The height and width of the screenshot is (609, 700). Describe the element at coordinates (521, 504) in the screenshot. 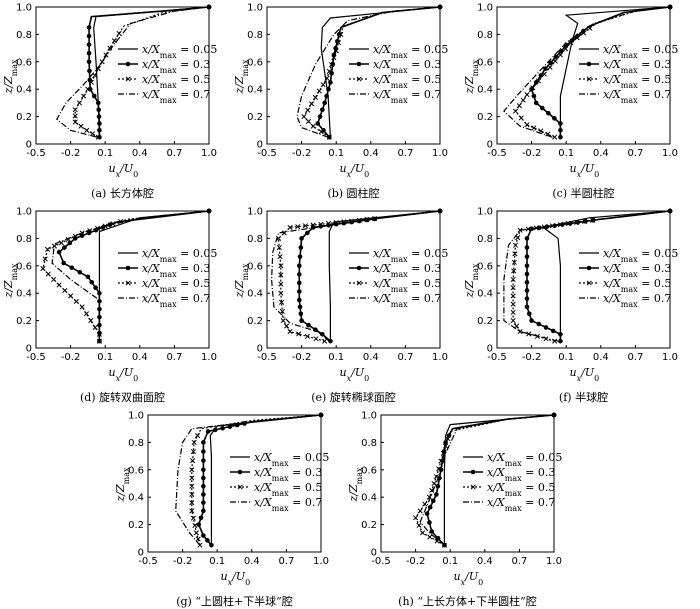

I see `legend-label-4: x/Xmax = 0.7` at that location.